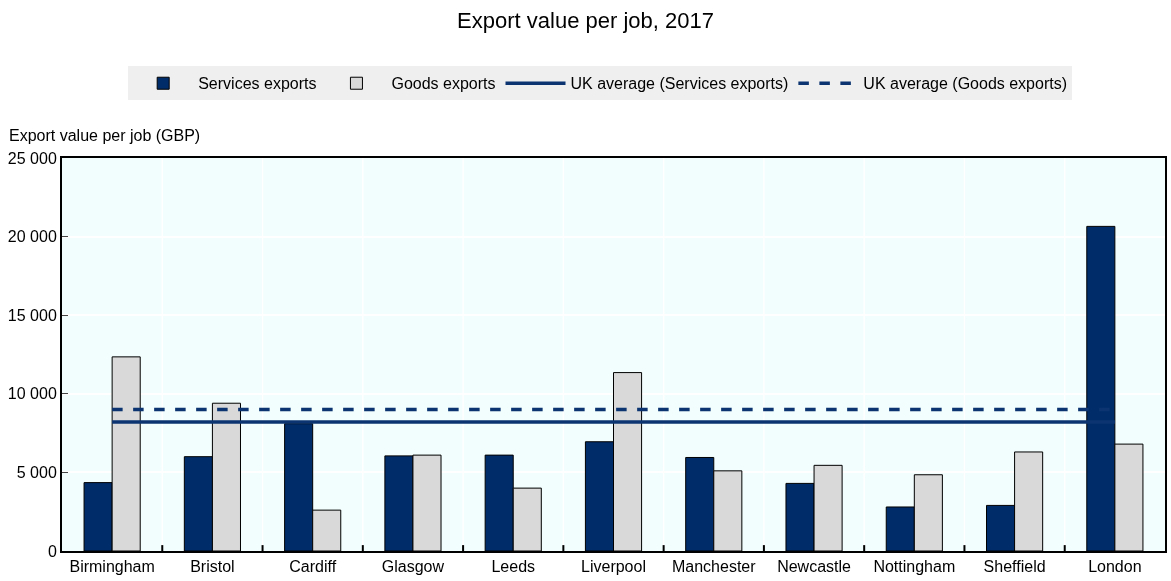  I want to click on y-tick-label: 25 000, so click(32, 158).